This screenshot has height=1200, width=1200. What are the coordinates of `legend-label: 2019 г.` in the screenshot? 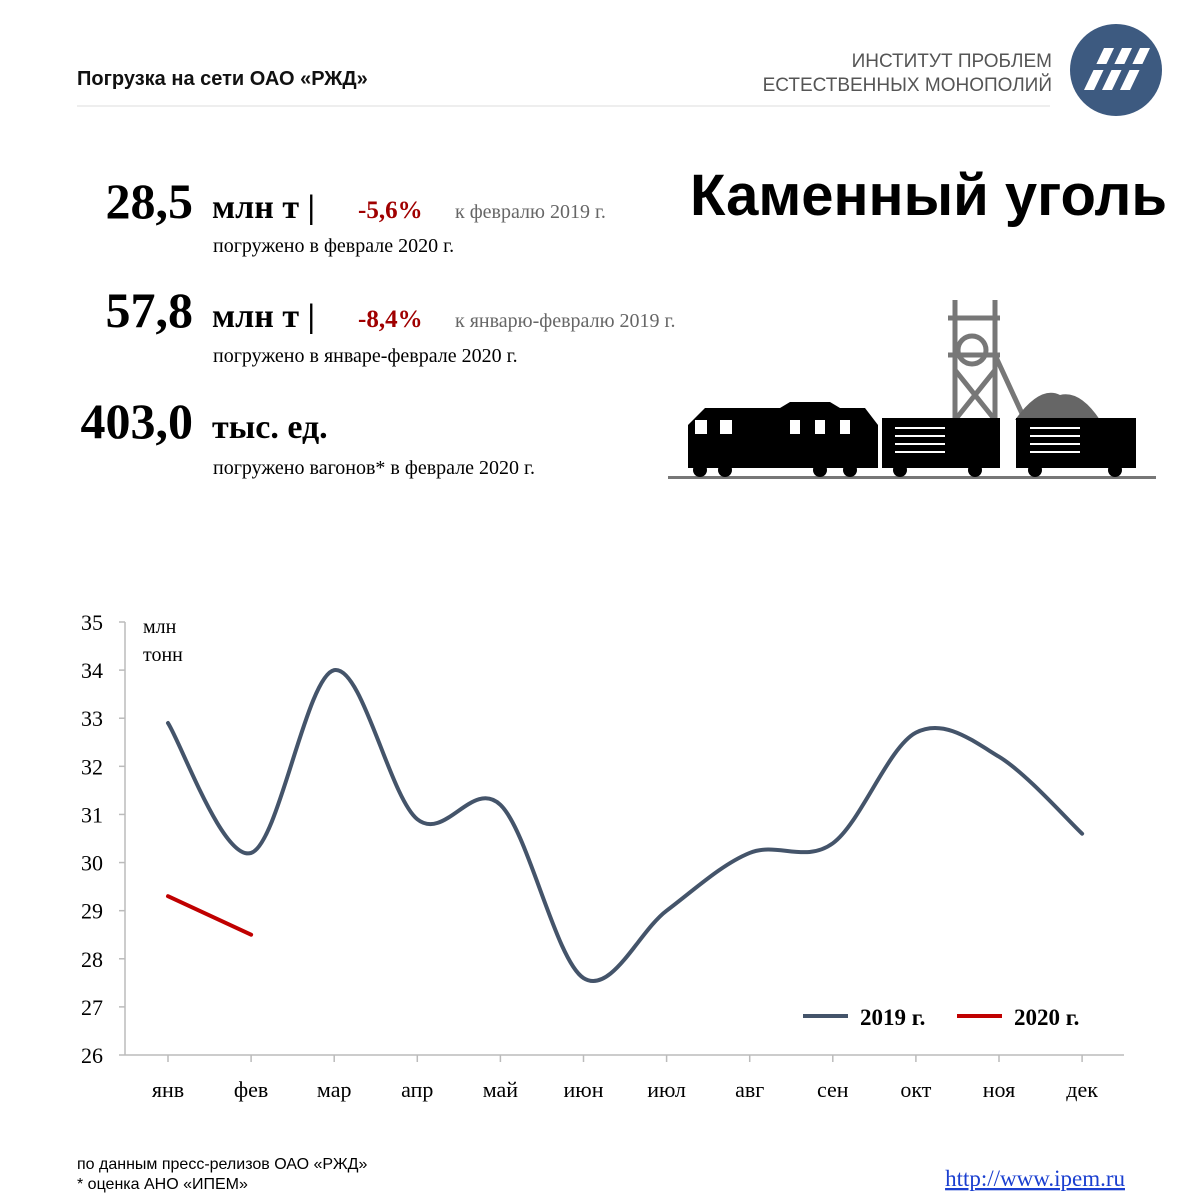 It's located at (892, 1017).